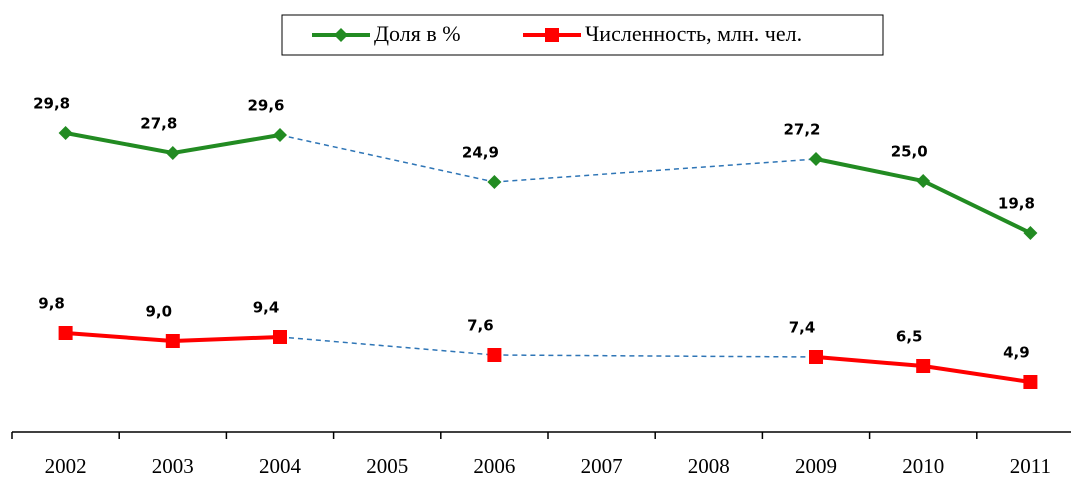 The height and width of the screenshot is (482, 1072). I want to click on data-label: 7,6, so click(480, 326).